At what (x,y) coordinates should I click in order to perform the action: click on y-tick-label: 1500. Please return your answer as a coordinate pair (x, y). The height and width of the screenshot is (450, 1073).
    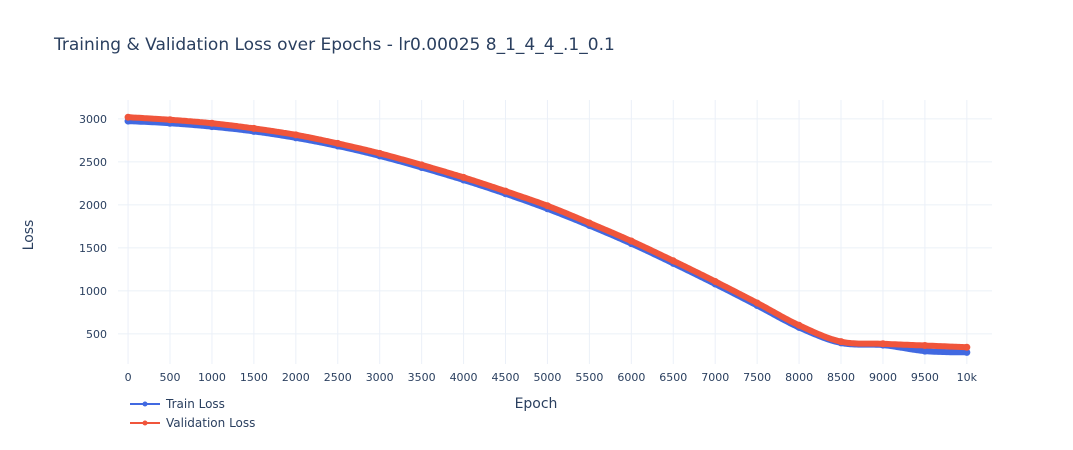
    Looking at the image, I should click on (93, 248).